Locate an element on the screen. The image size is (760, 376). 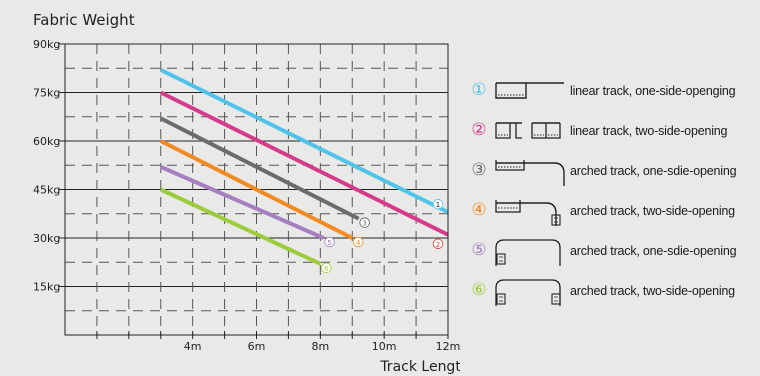
series-end-marker-2: 2 is located at coordinates (438, 243).